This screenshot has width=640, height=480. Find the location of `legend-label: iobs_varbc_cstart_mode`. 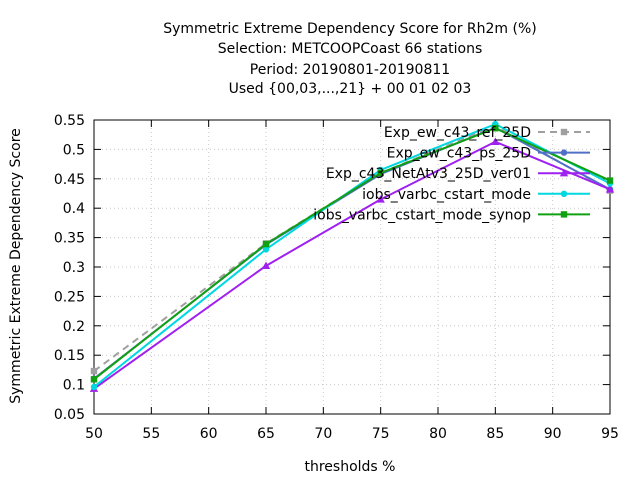

legend-label: iobs_varbc_cstart_mode is located at coordinates (446, 195).